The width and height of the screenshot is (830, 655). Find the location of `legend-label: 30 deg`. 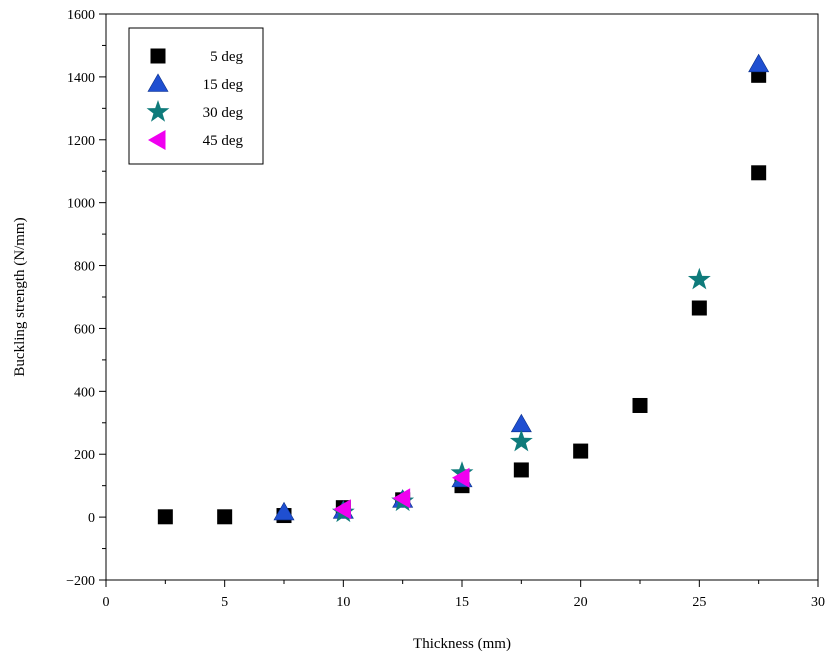

legend-label: 30 deg is located at coordinates (223, 113).